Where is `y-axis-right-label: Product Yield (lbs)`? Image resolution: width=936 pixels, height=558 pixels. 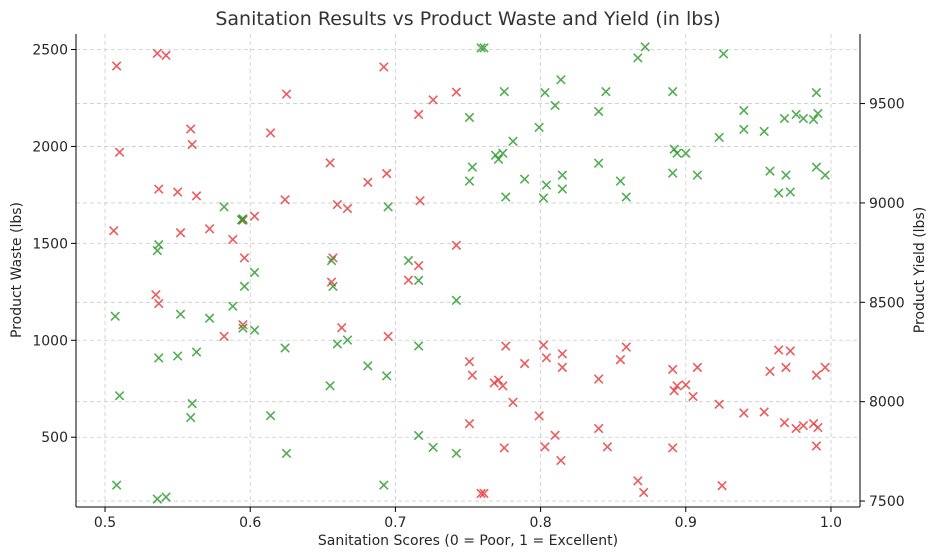 y-axis-right-label: Product Yield (lbs) is located at coordinates (920, 270).